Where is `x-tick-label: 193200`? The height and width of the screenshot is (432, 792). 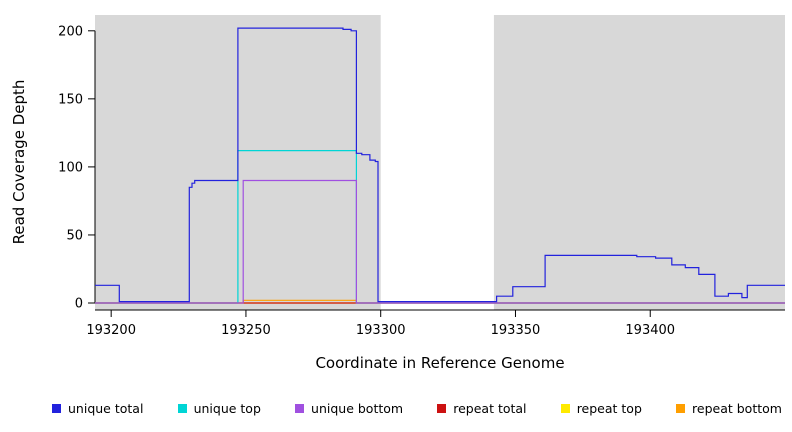
x-tick-label: 193200 is located at coordinates (111, 330).